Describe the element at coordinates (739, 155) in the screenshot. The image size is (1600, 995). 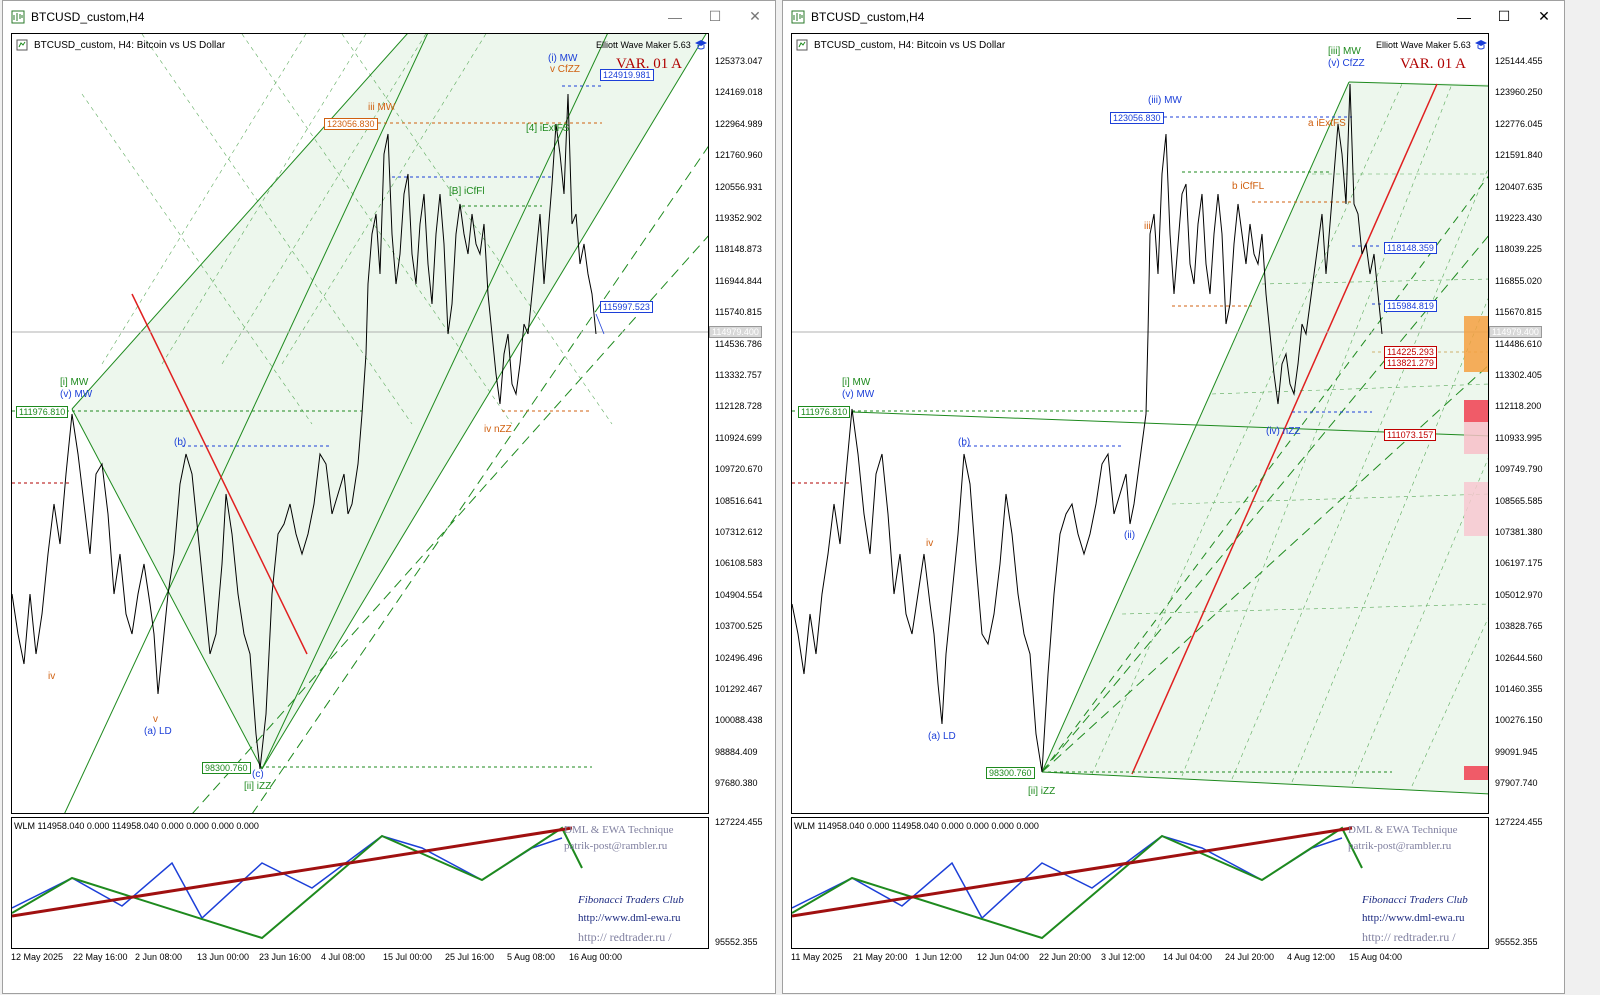
I see `price-tick-label: 121760.960` at that location.